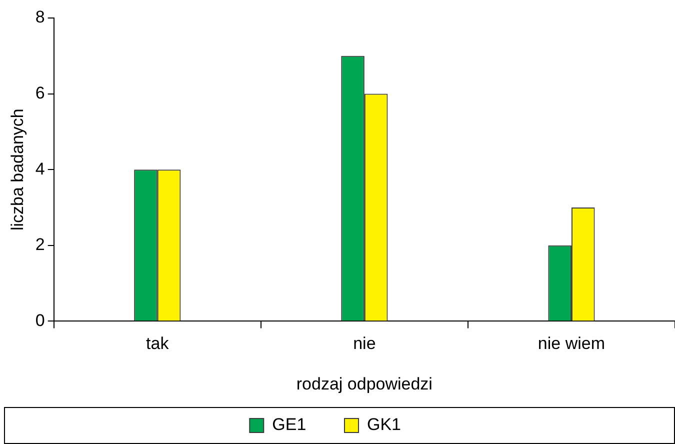  Describe the element at coordinates (364, 384) in the screenshot. I see `x-axis-title: rodzaj odpowiedzi` at that location.